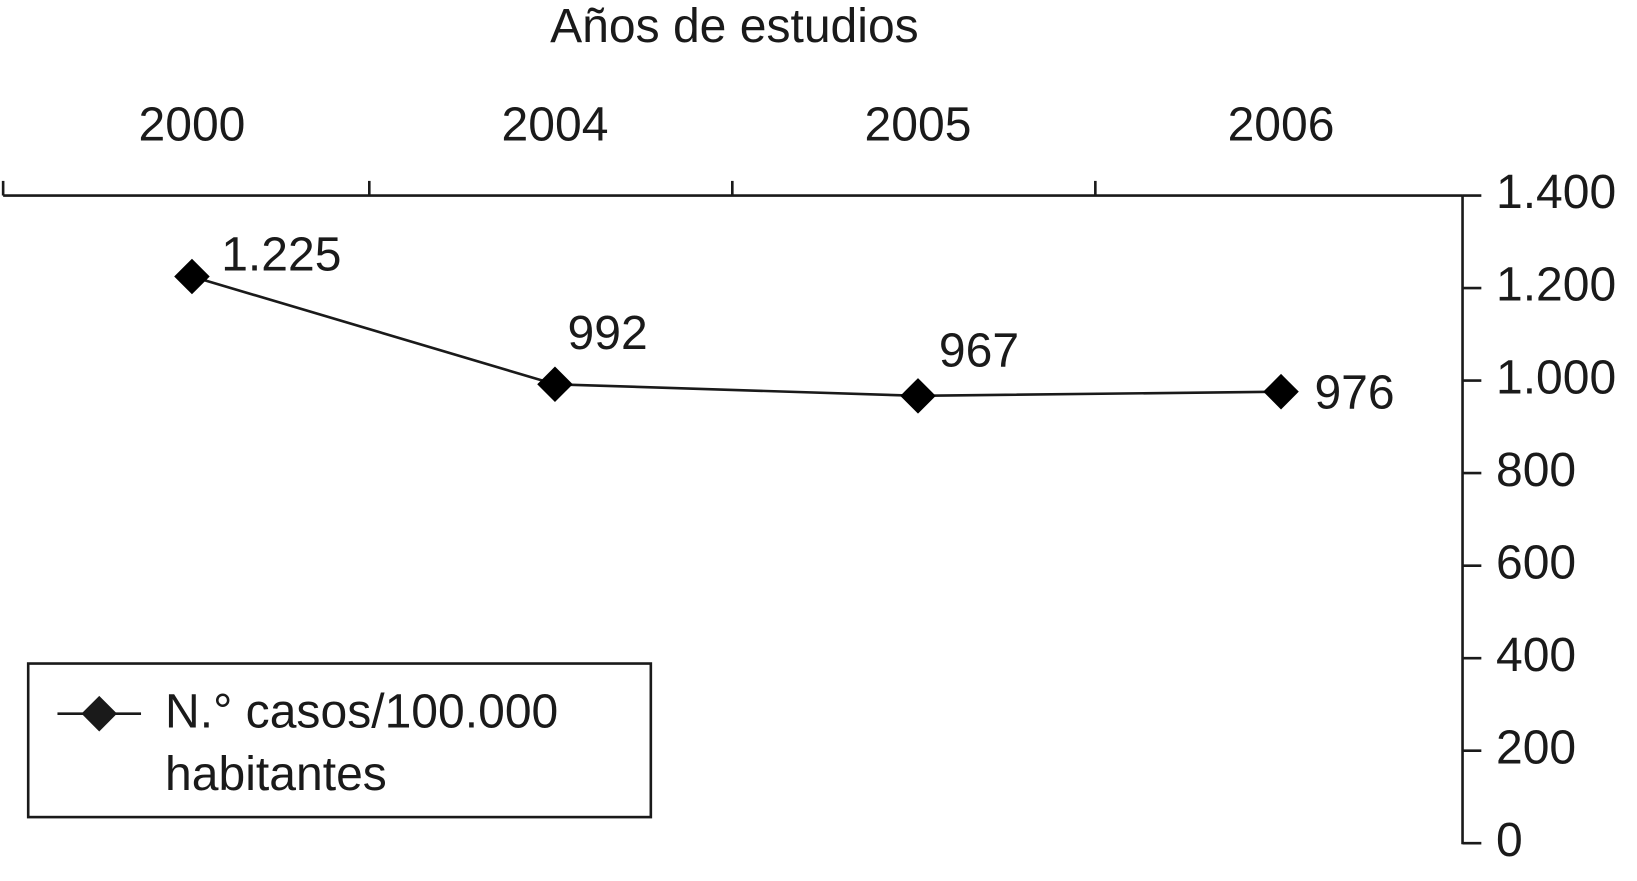  Describe the element at coordinates (1509, 840) in the screenshot. I see `y-tick-label: 0` at that location.